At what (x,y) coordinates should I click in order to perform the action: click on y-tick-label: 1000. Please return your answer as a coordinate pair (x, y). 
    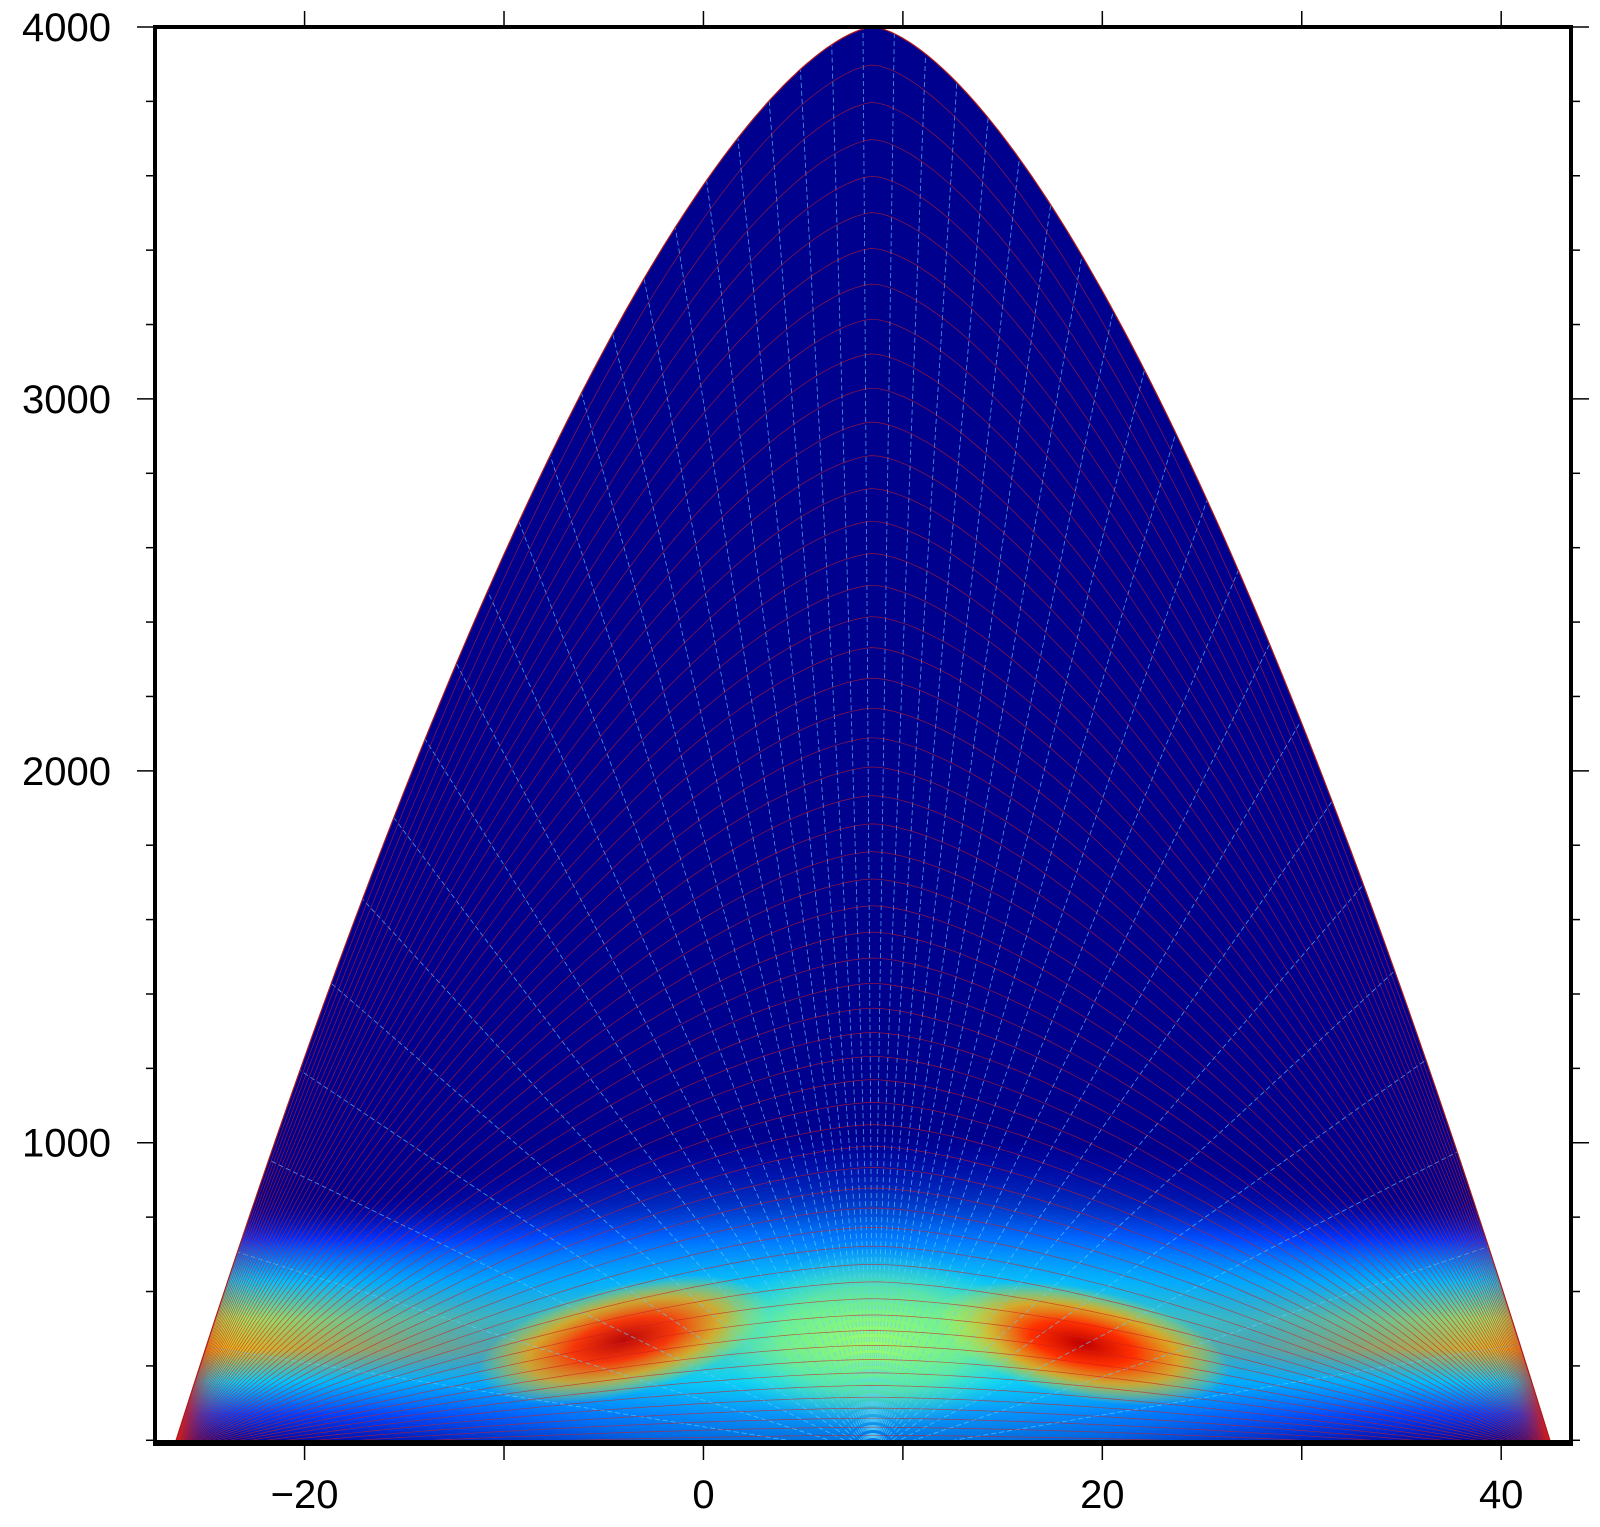
    Looking at the image, I should click on (66, 1144).